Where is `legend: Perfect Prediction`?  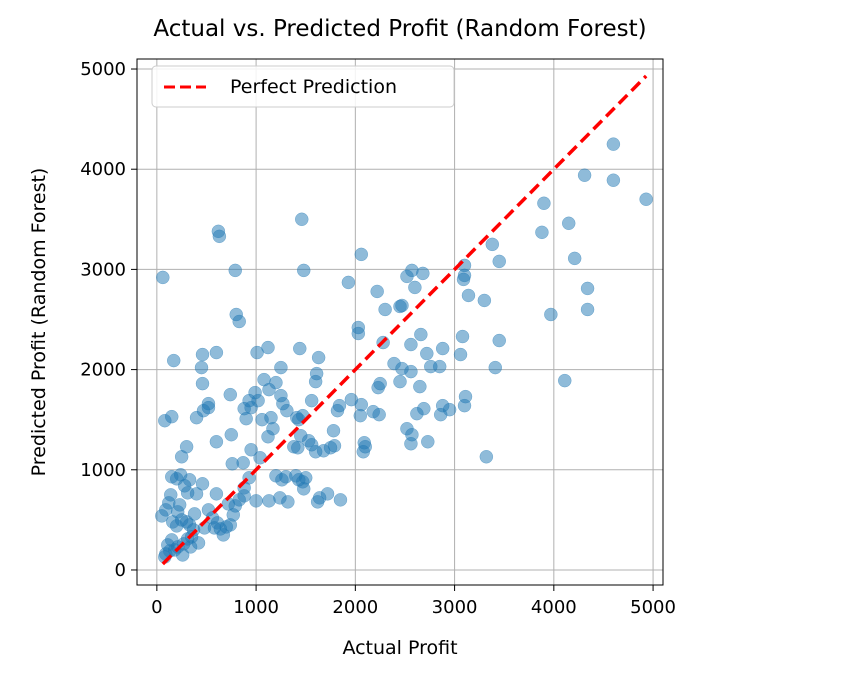
legend: Perfect Prediction is located at coordinates (303, 86).